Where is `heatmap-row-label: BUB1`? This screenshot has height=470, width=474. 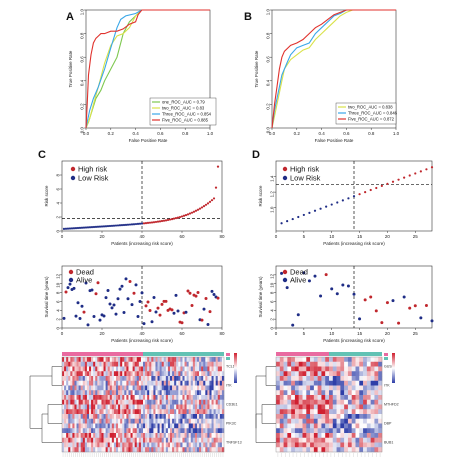
heatmap-row-label: BUB1 is located at coordinates (388, 443).